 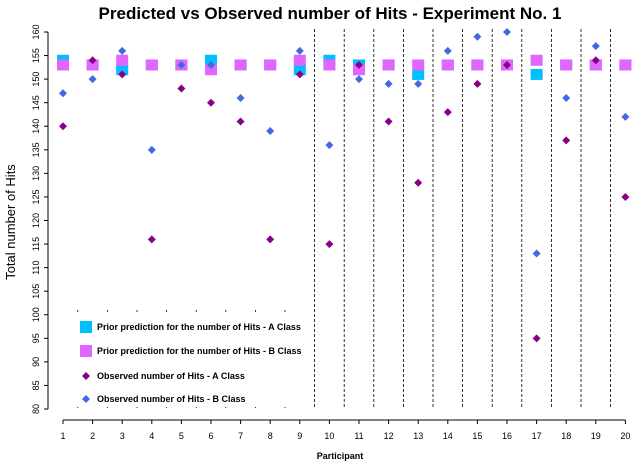 What do you see at coordinates (36, 149) in the screenshot?
I see `y-tick-label: 135` at bounding box center [36, 149].